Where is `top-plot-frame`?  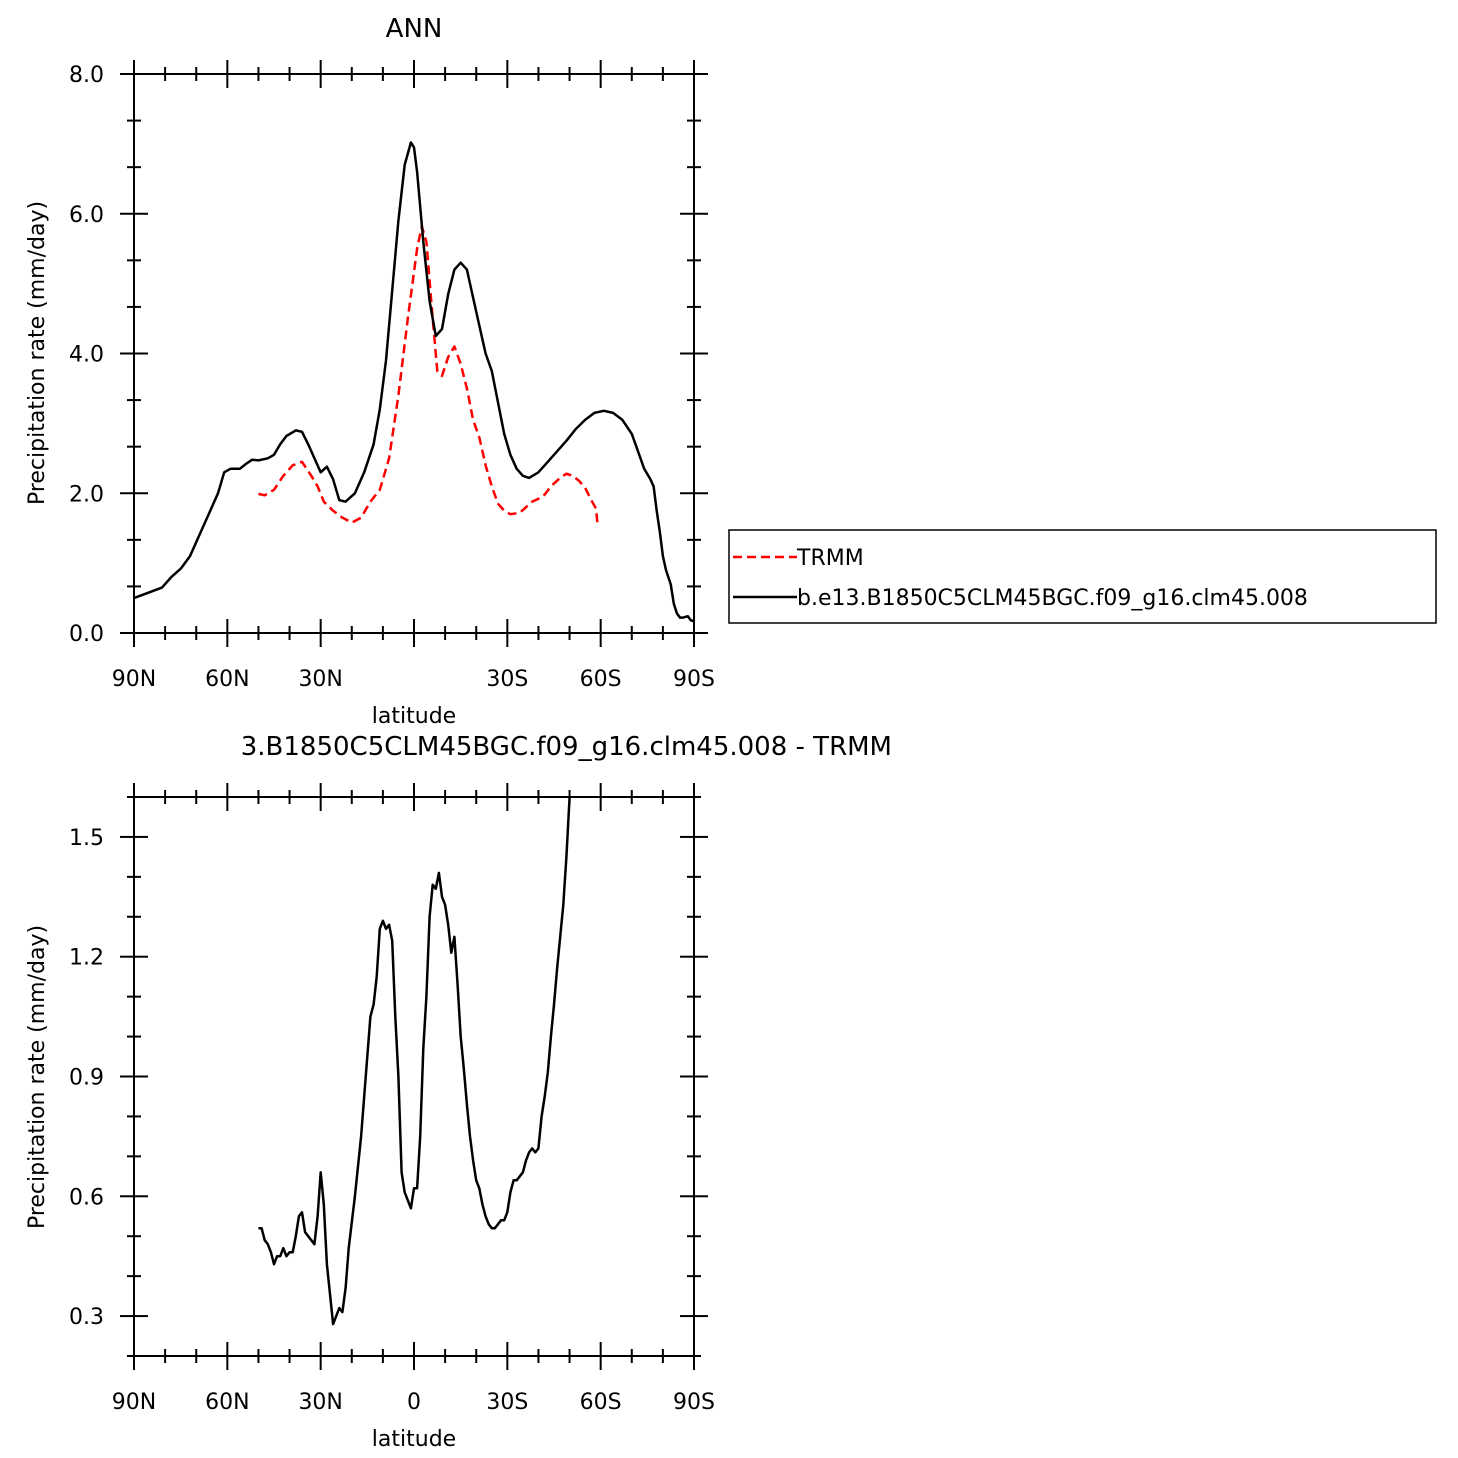
top-plot-frame is located at coordinates (414, 353).